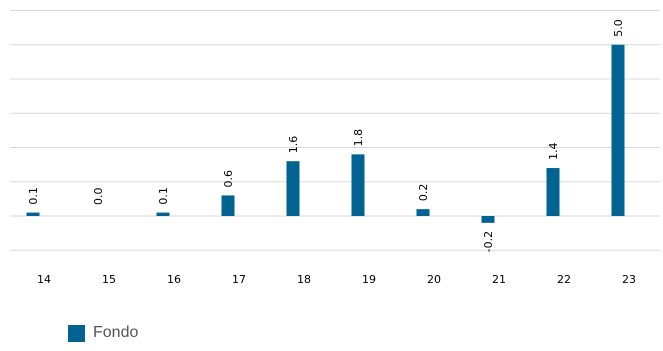 This screenshot has width=663, height=351. What do you see at coordinates (304, 279) in the screenshot?
I see `x-tick-label-18: 18` at bounding box center [304, 279].